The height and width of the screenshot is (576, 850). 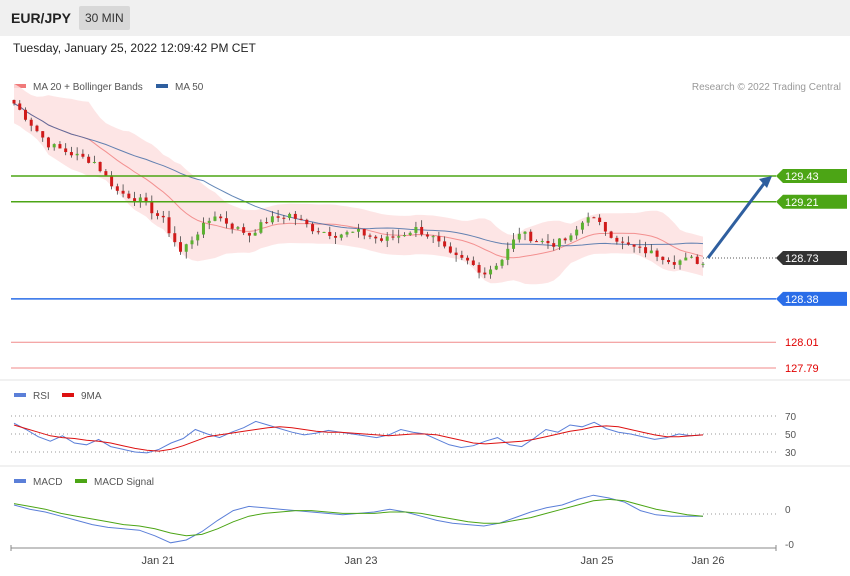 I want to click on legend-swatch-ma20, so click(x=20, y=86).